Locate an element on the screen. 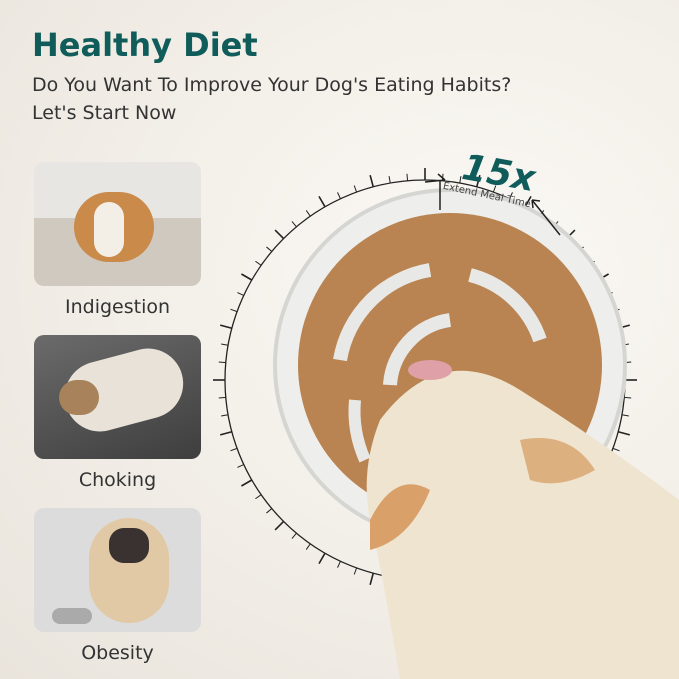  page-title: Healthy Diet is located at coordinates (145, 45).